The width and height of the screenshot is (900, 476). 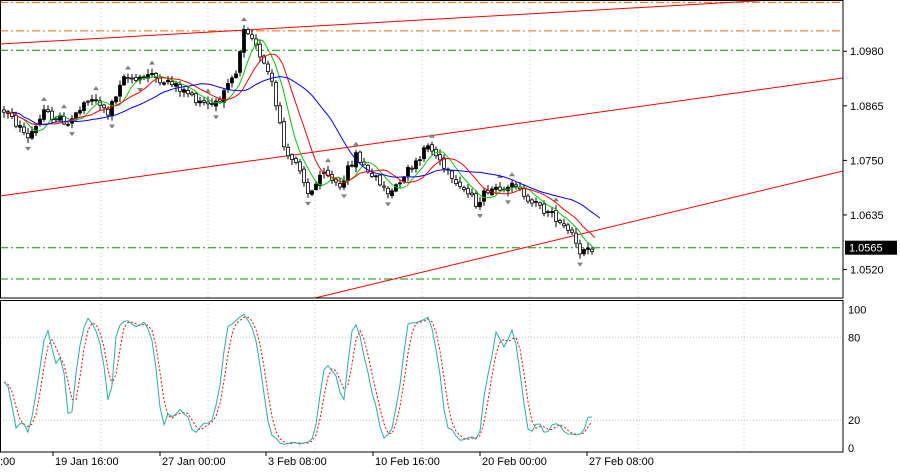 I want to click on current-price-label: 1.0565, so click(x=866, y=249).